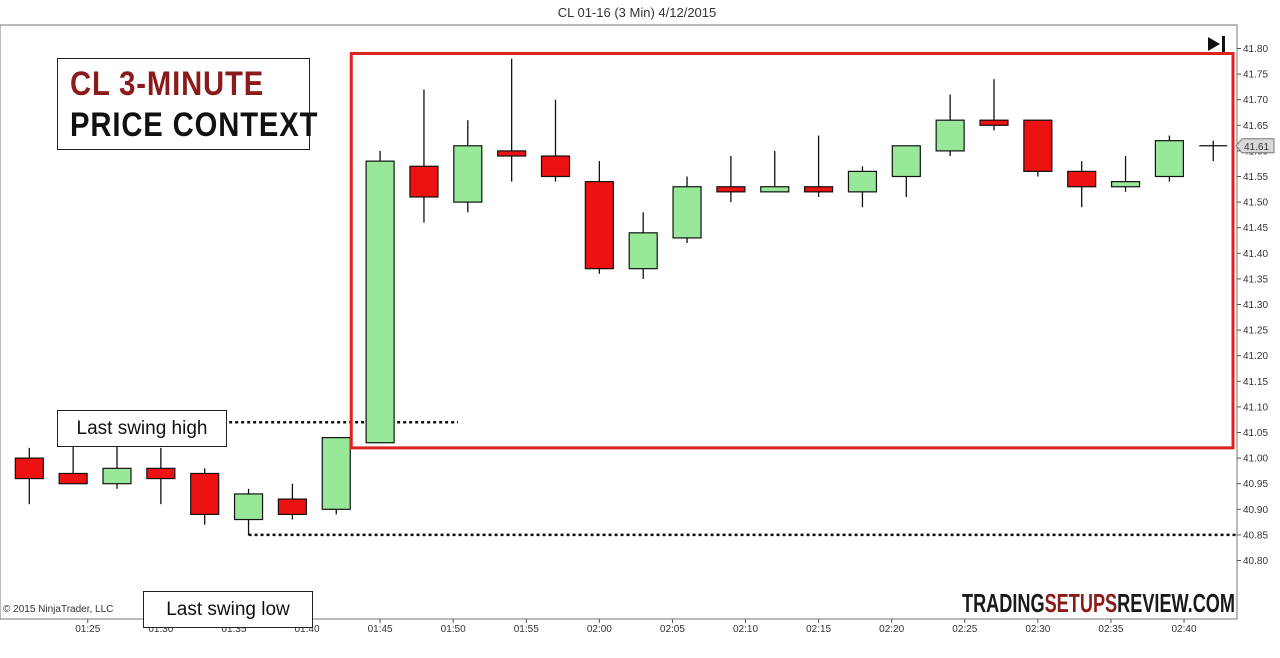  What do you see at coordinates (637, 12) in the screenshot?
I see `chart-title: CL 01-16 (3 Min) 4/12/2015` at bounding box center [637, 12].